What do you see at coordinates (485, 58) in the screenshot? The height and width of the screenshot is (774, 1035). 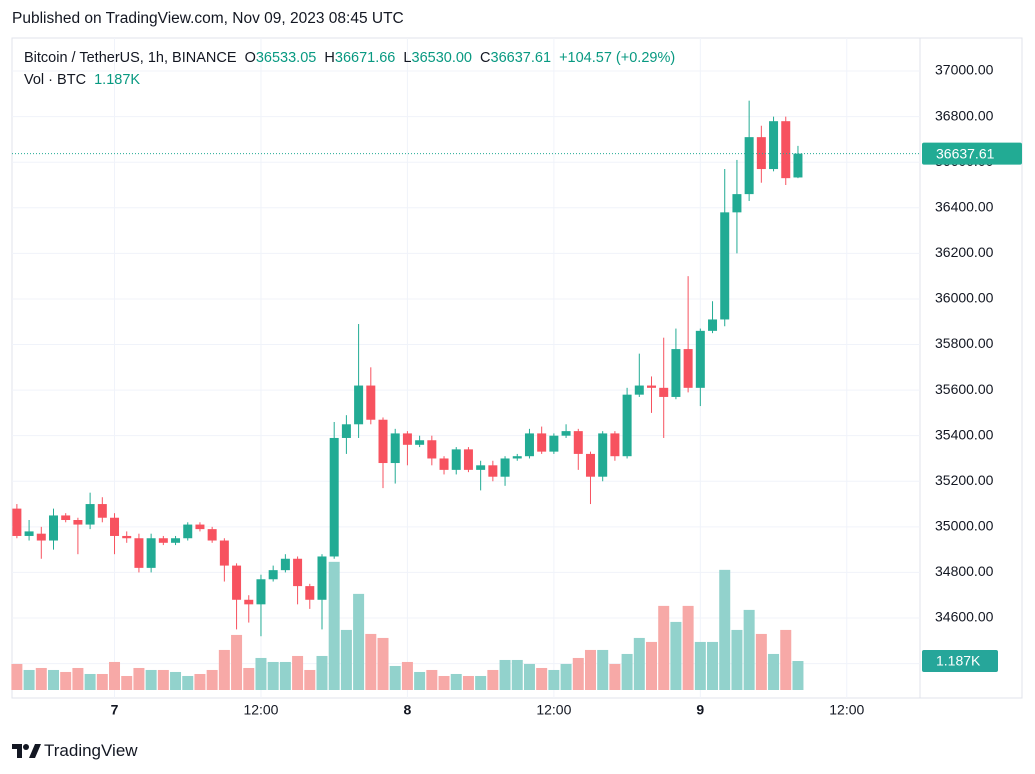 I see `ohlc-key: C` at bounding box center [485, 58].